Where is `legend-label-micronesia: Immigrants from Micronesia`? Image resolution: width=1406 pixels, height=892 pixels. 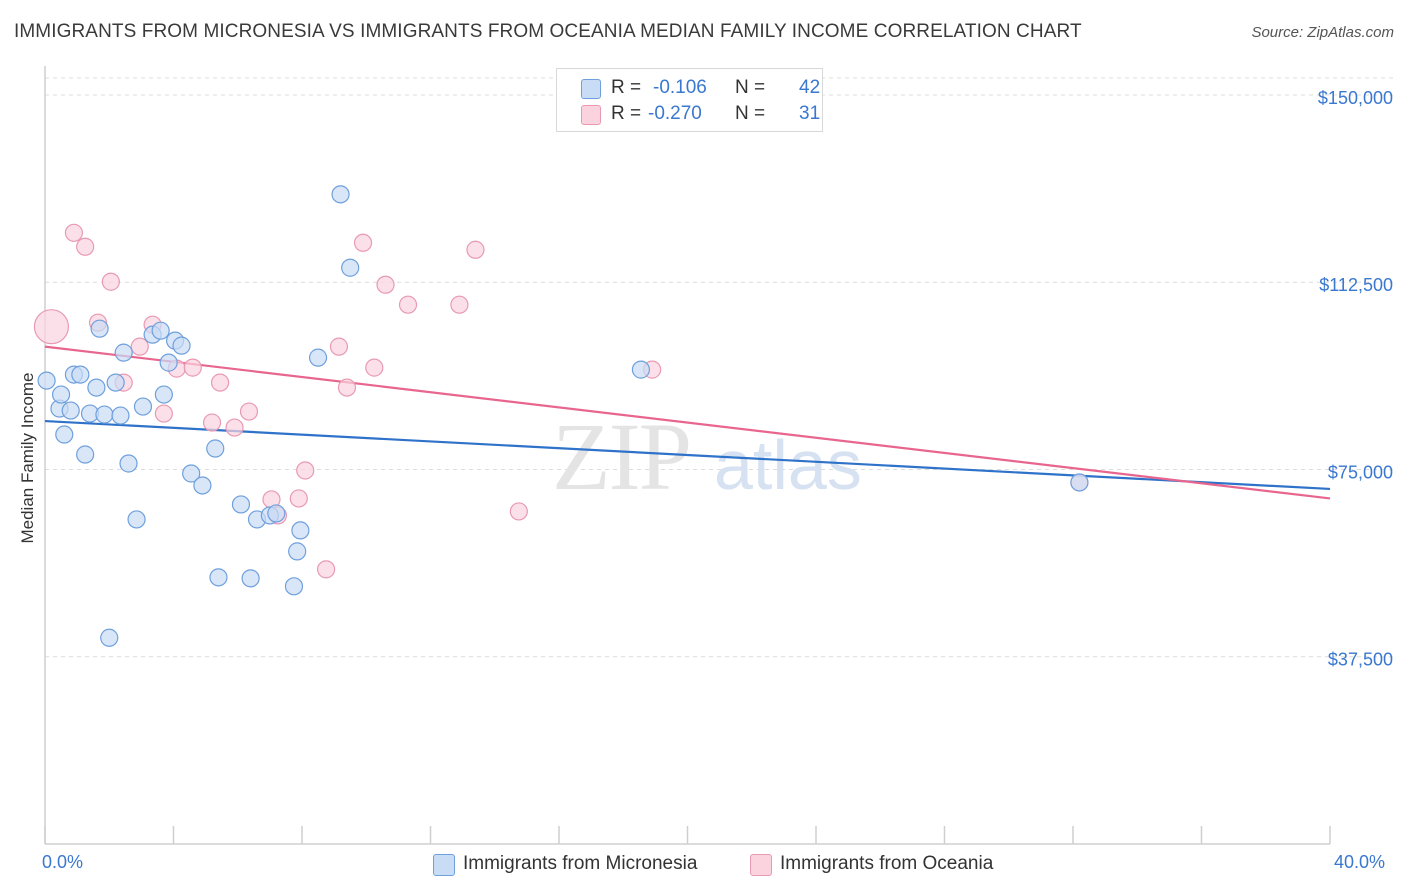
legend-label-micronesia: Immigrants from Micronesia is located at coordinates (580, 863).